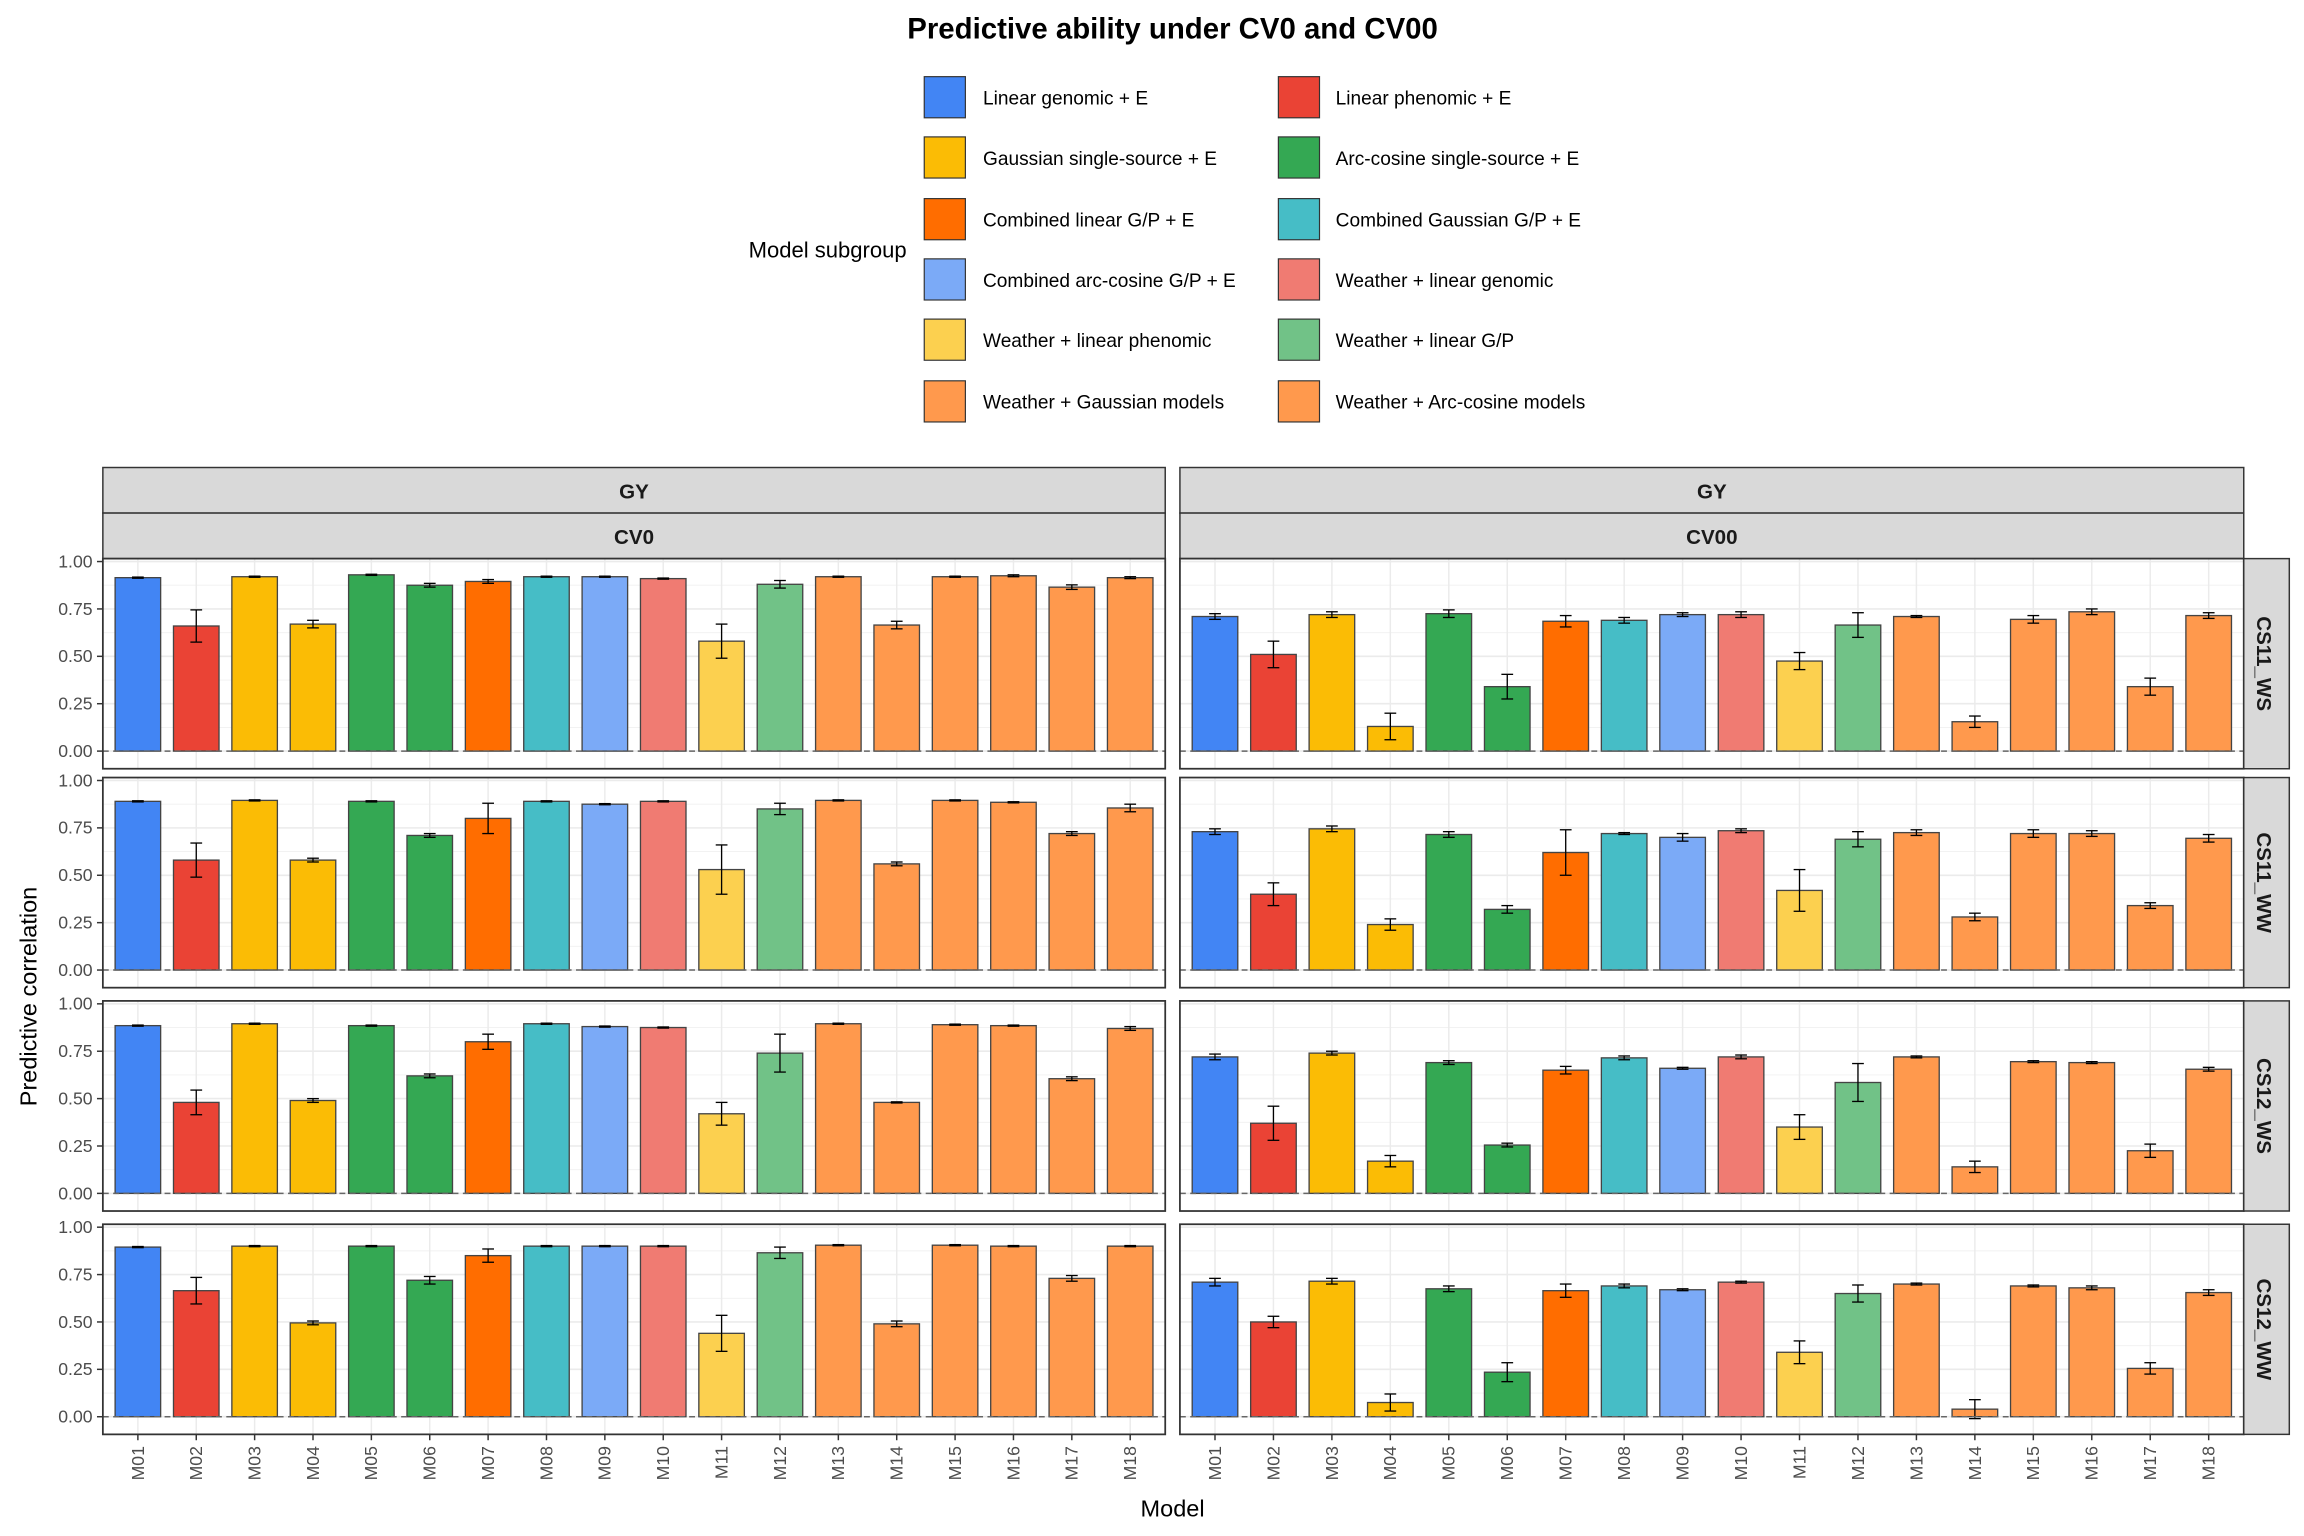 The image size is (2304, 1536). What do you see at coordinates (634, 491) in the screenshot?
I see `trait-strip-label: GY` at bounding box center [634, 491].